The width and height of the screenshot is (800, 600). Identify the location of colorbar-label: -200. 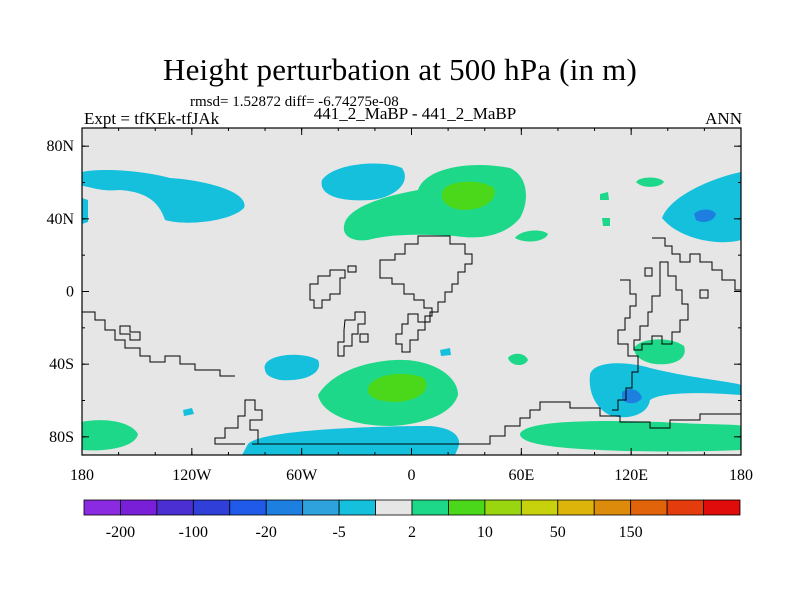
(120, 532).